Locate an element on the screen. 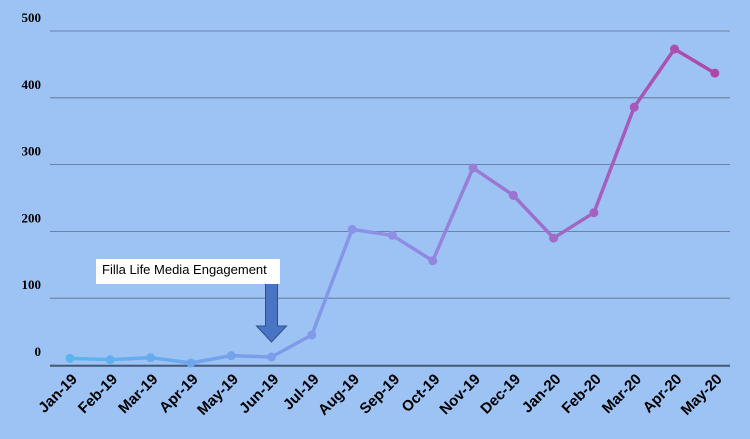  x-tick-label-apr-19: Apr-19 is located at coordinates (179, 394).